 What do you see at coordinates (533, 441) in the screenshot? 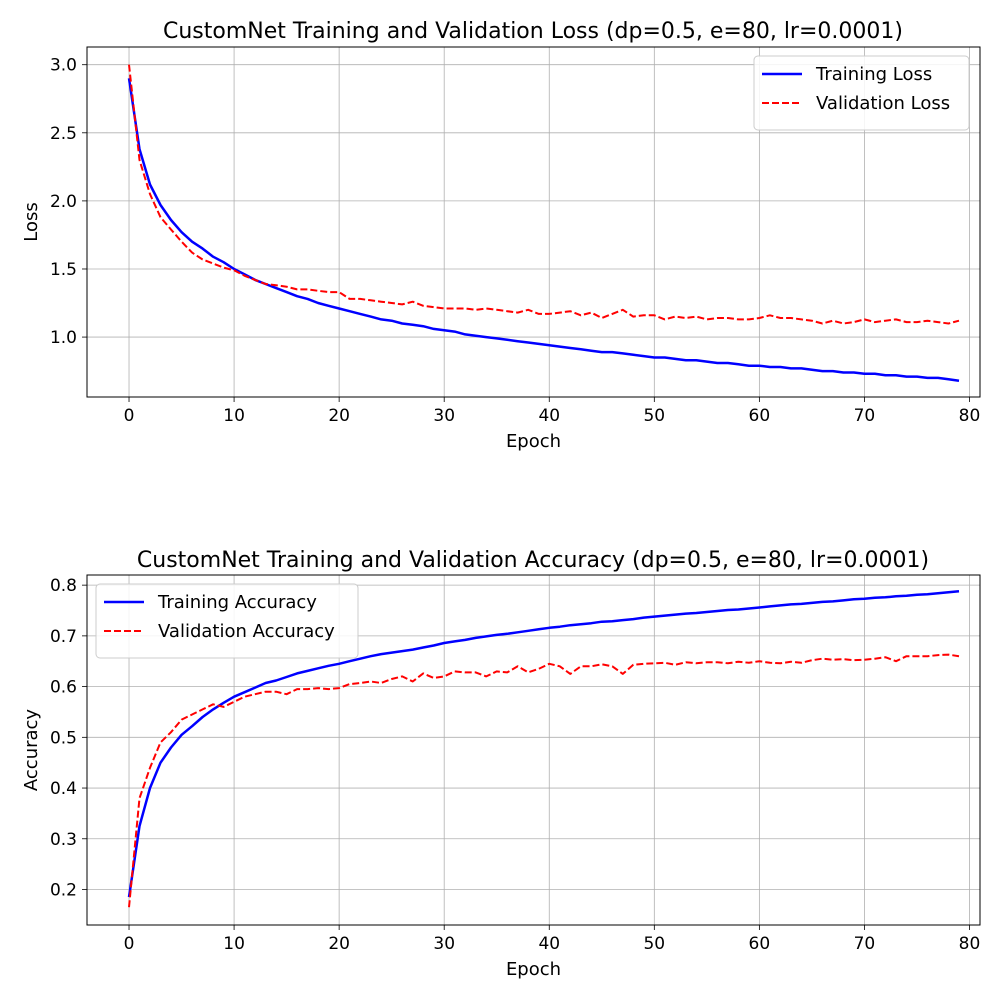
I see `loss-x-axis-label: Epoch` at bounding box center [533, 441].